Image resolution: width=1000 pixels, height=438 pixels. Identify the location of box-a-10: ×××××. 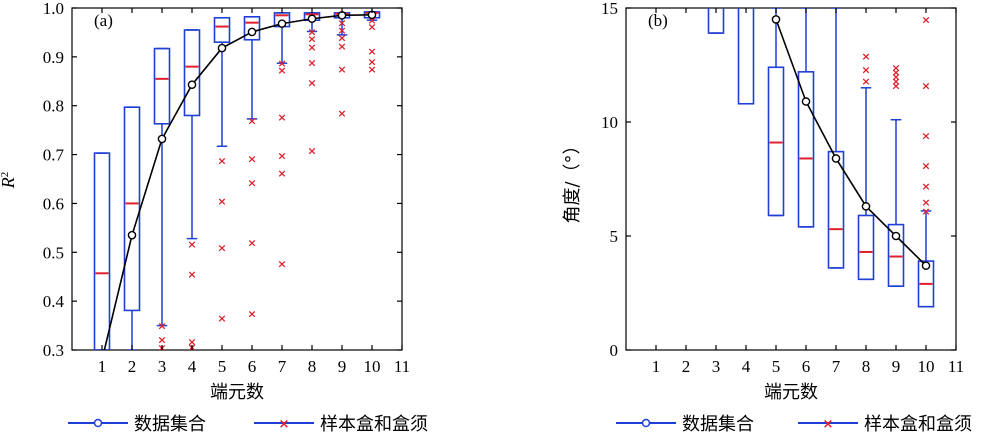
(372, 43).